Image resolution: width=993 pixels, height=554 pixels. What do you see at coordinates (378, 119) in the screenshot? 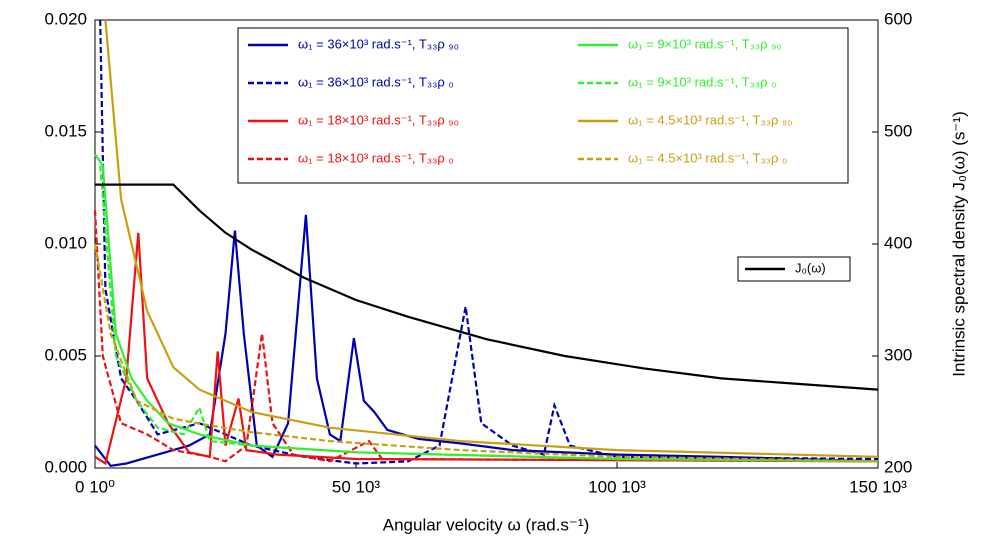
I see `legend-label: ω₁ = 18×10³ rad.s⁻¹, T₃₃ρ ₉₀` at bounding box center [378, 119].